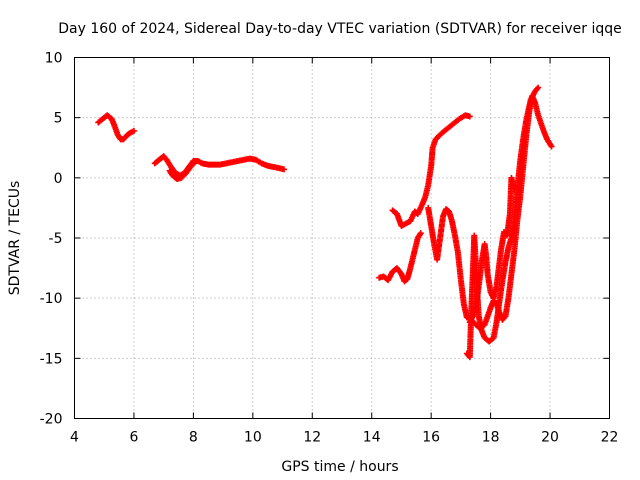  I want to click on y-tick-label: 10, so click(54, 59).